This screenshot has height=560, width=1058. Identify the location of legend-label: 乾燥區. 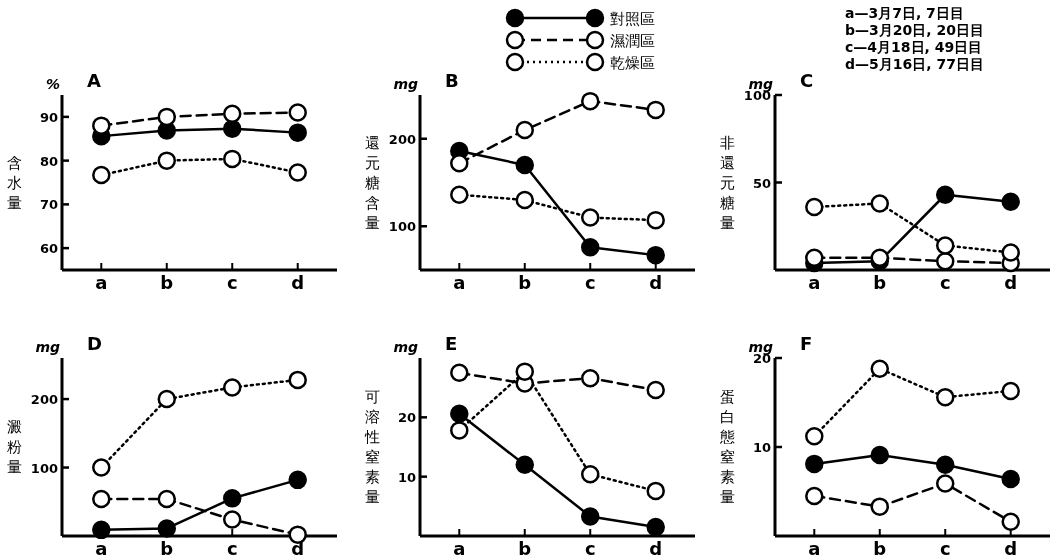
(632, 63).